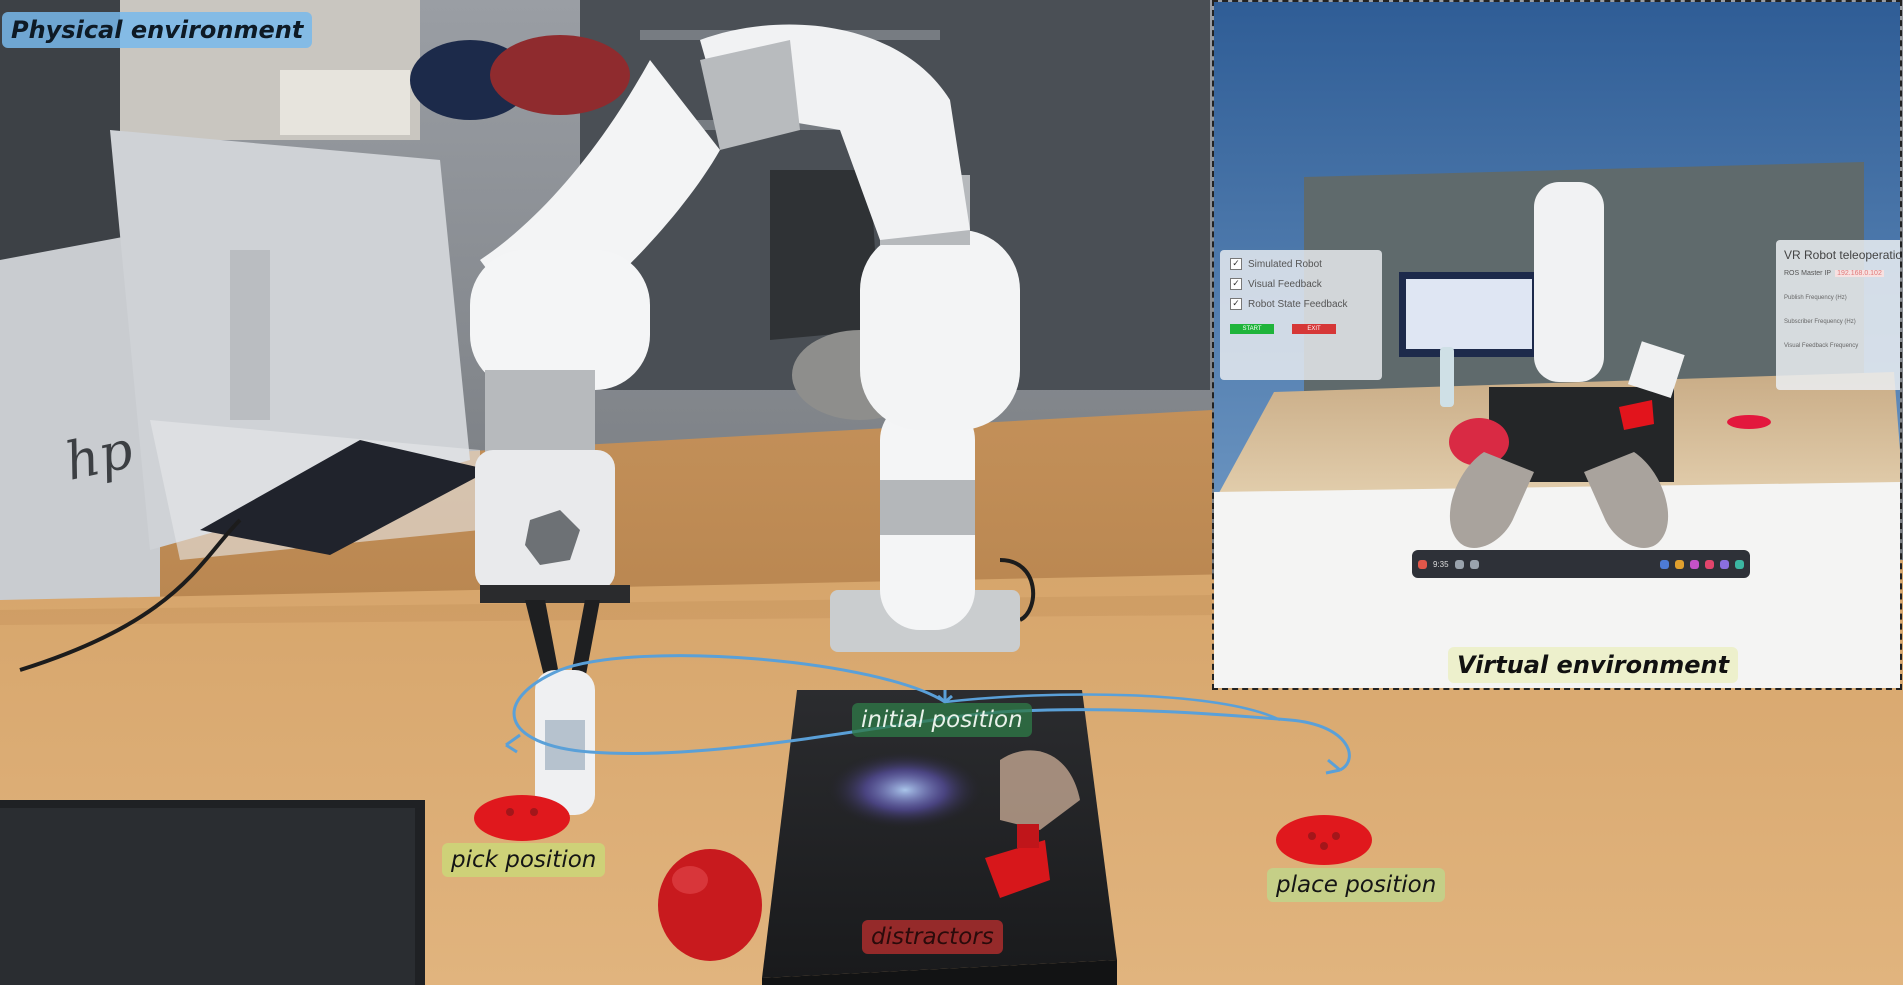  Describe the element at coordinates (560, 75) in the screenshot. I see `red-cushion` at that location.